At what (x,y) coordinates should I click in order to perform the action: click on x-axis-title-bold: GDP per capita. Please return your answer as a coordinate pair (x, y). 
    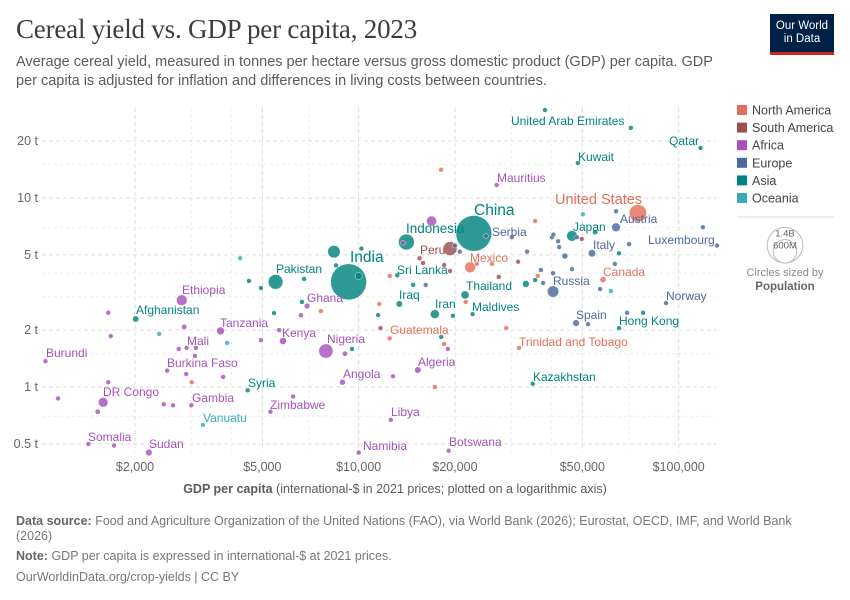
    Looking at the image, I should click on (228, 489).